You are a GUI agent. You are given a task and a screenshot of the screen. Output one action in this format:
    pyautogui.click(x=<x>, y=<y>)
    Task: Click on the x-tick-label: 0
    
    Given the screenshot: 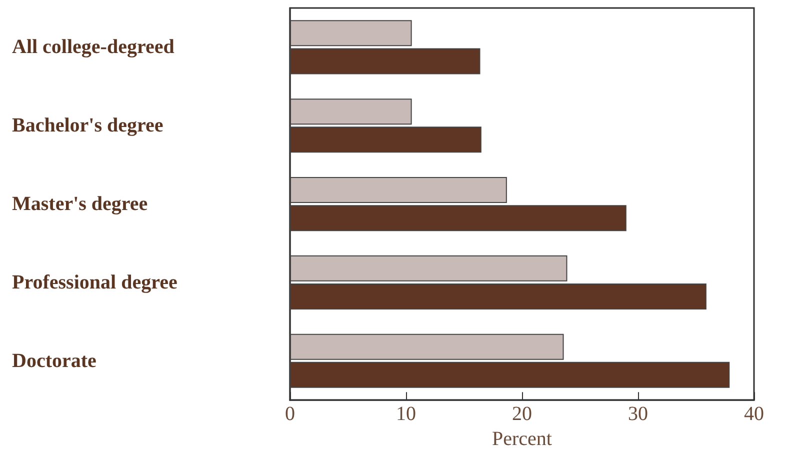 What is the action you would take?
    pyautogui.click(x=290, y=414)
    